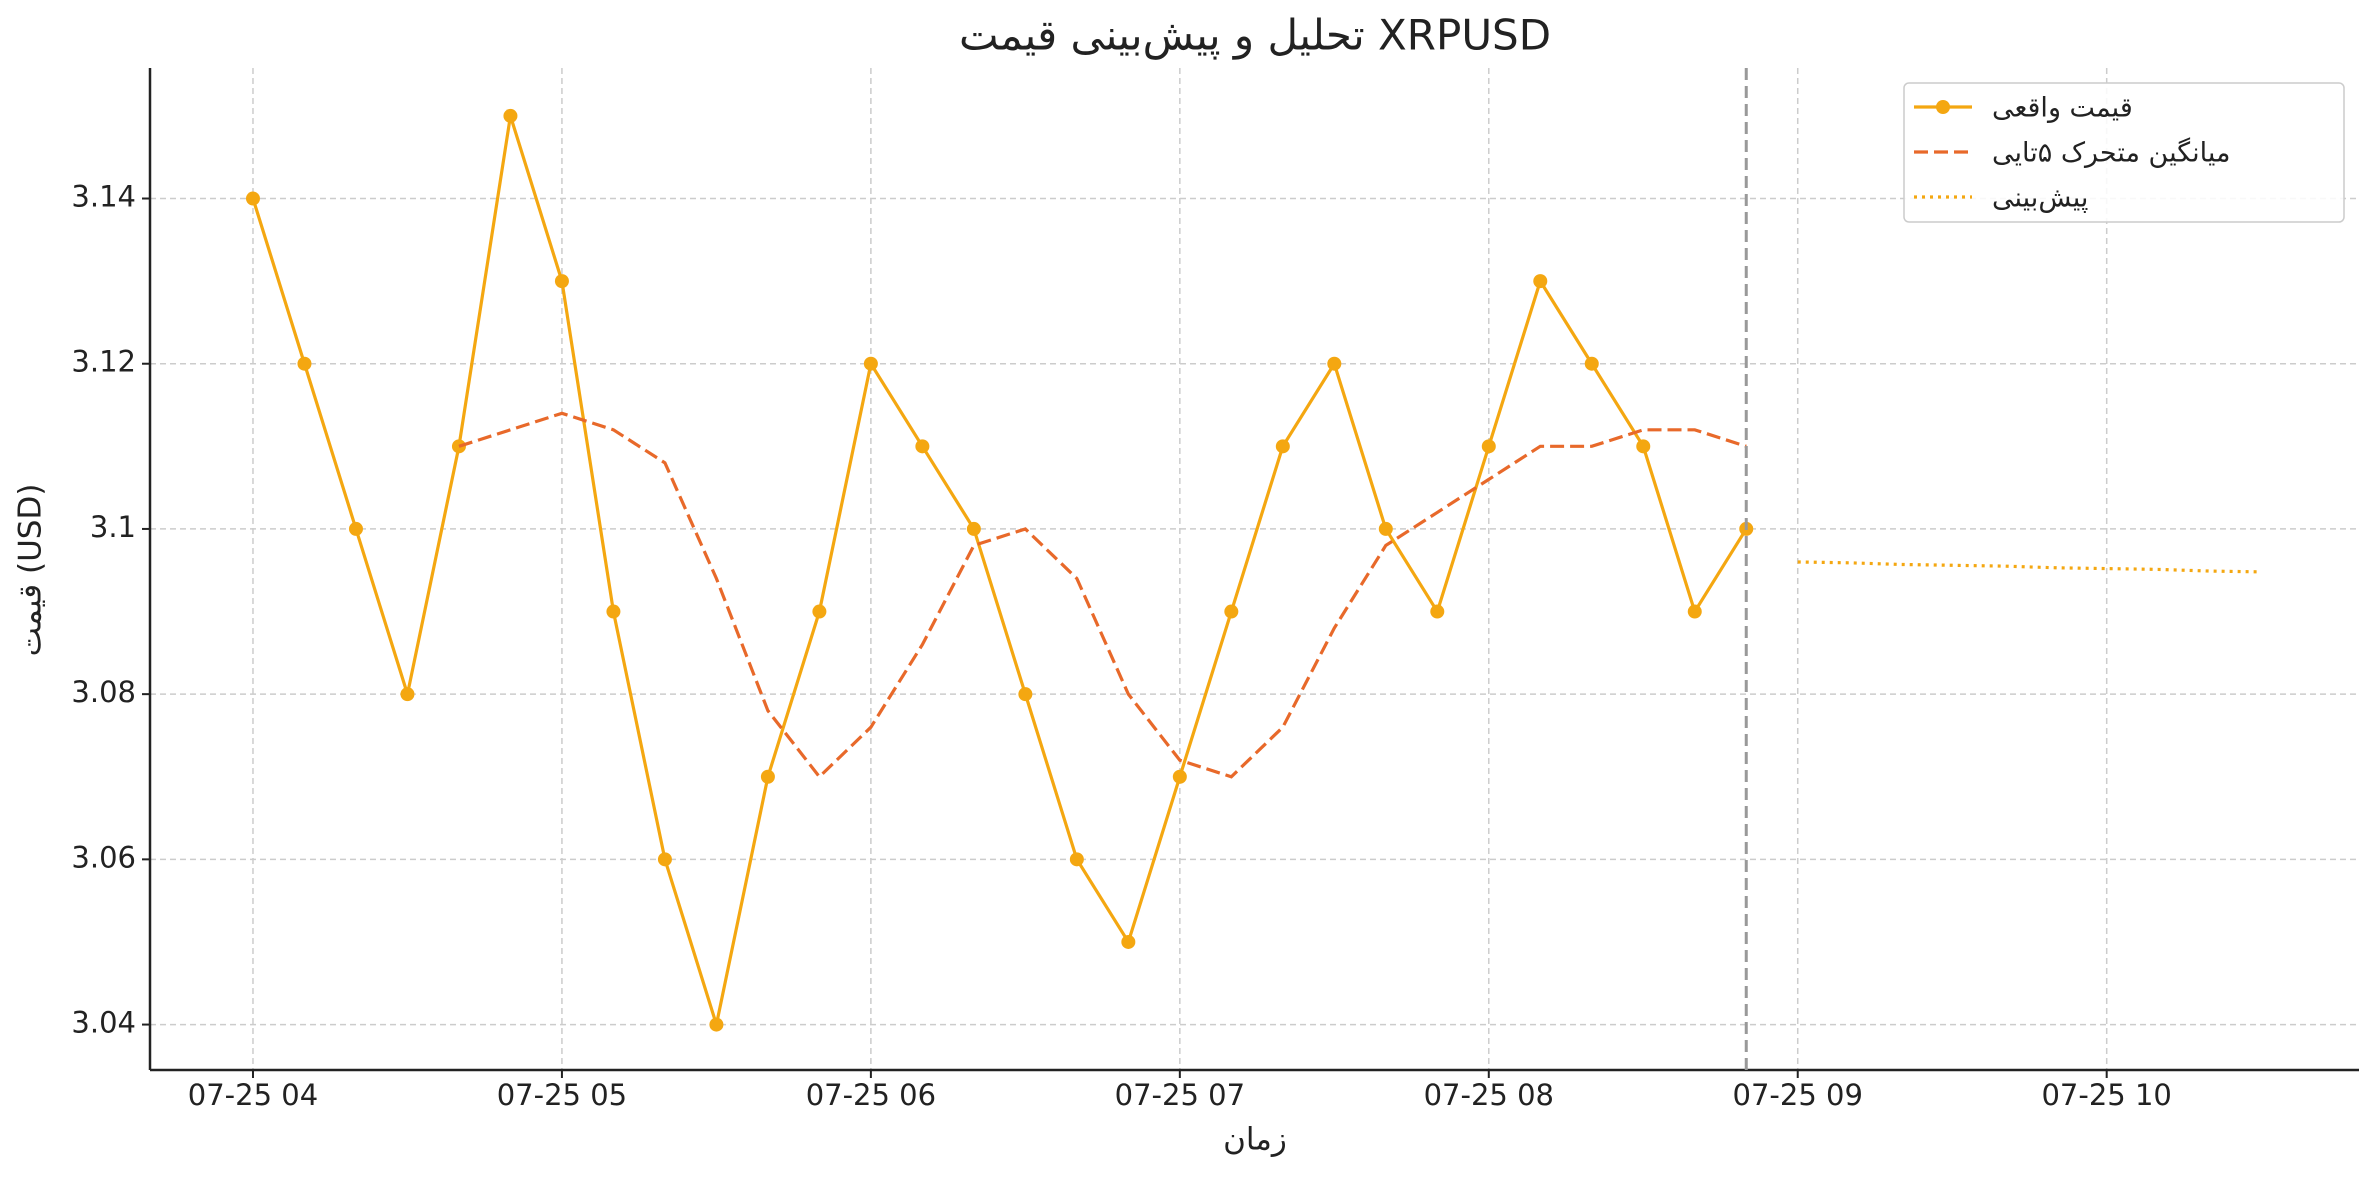  I want to click on legend-label: پیش‌بینی, so click(2040, 198).